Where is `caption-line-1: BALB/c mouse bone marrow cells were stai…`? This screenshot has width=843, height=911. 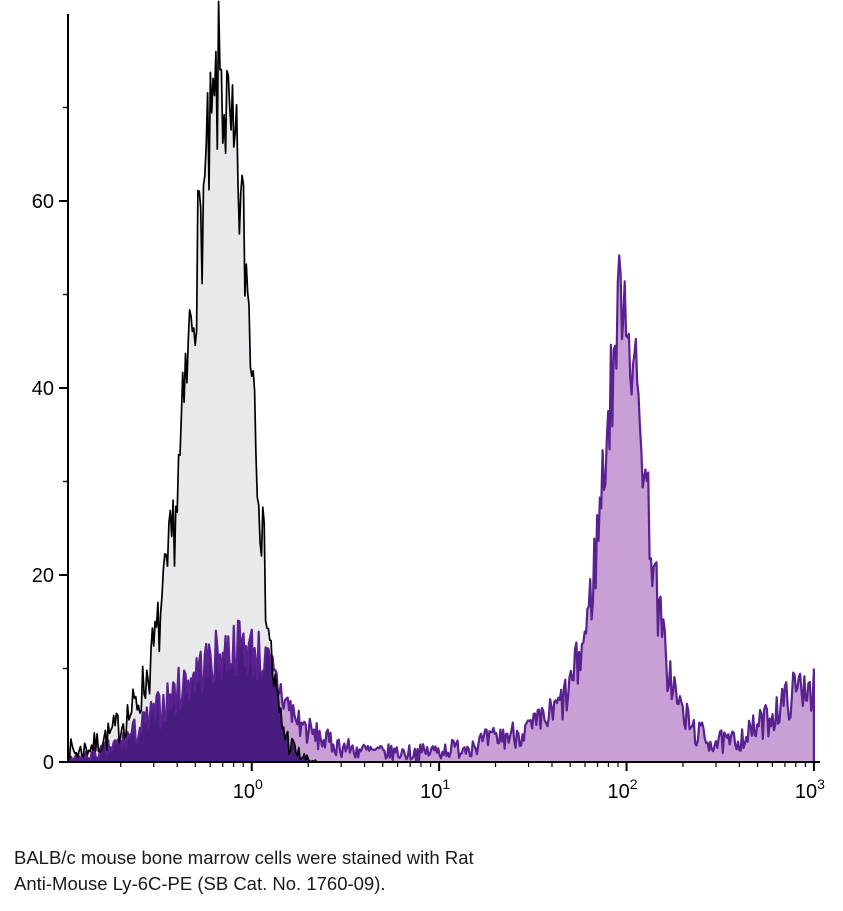
caption-line-1: BALB/c mouse bone marrow cells were stai… is located at coordinates (244, 857).